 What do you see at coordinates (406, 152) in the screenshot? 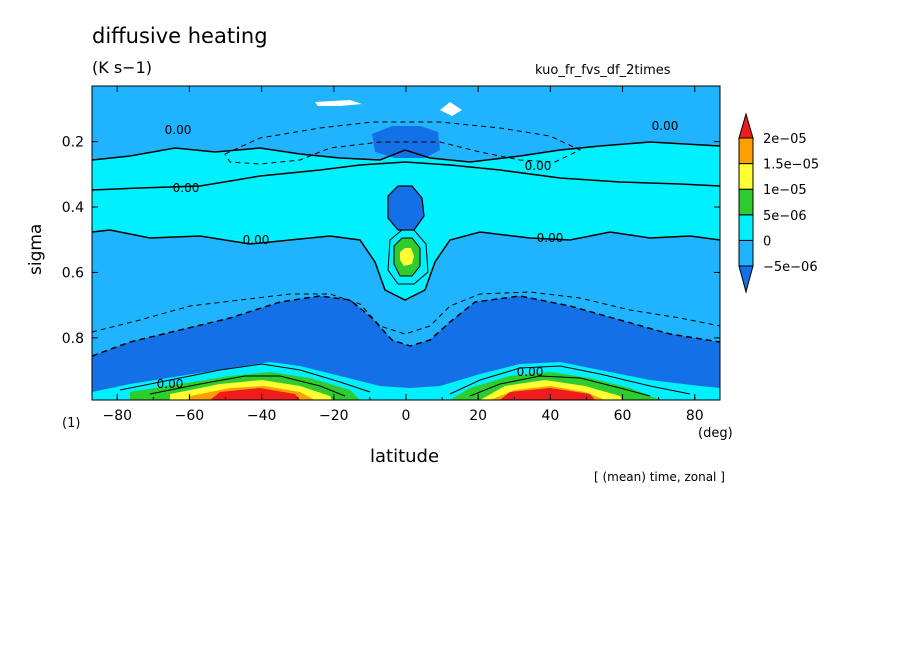
I see `zero-contour-upper` at bounding box center [406, 152].